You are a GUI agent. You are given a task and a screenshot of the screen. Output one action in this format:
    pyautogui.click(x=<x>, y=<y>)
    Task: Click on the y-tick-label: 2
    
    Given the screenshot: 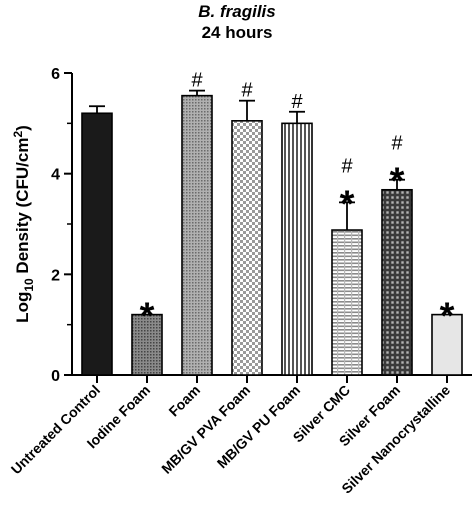 What is the action you would take?
    pyautogui.click(x=55, y=275)
    